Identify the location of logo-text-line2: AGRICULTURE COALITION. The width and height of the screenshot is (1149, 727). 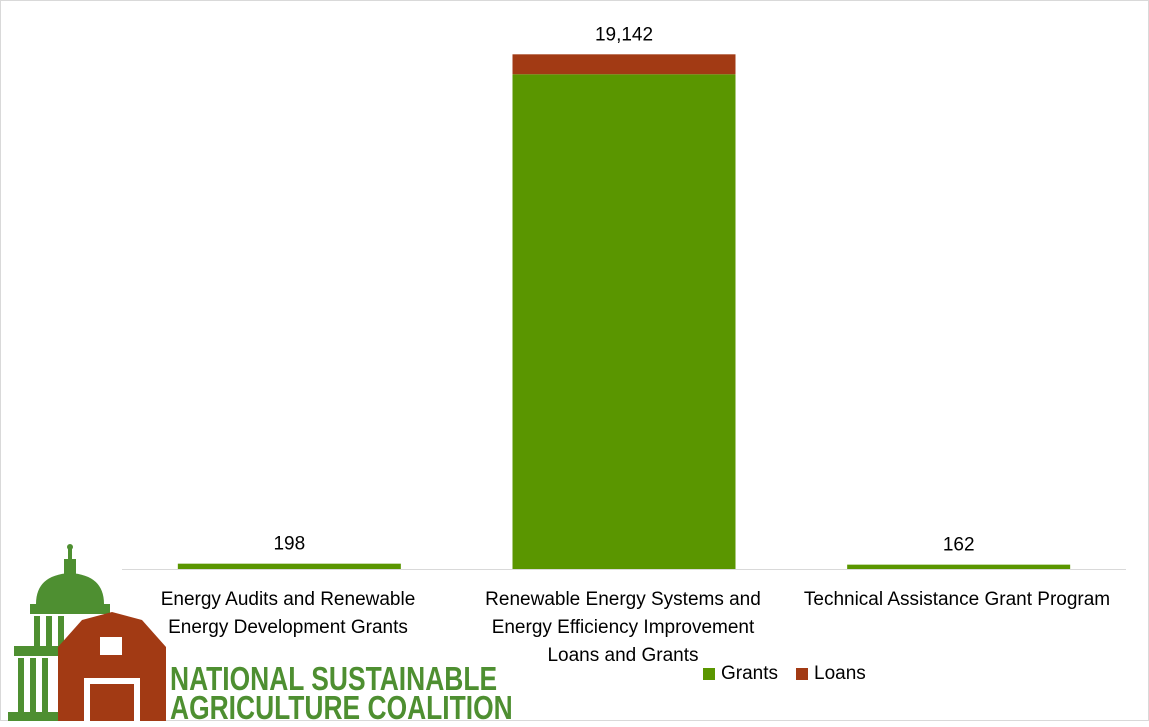
(341, 707).